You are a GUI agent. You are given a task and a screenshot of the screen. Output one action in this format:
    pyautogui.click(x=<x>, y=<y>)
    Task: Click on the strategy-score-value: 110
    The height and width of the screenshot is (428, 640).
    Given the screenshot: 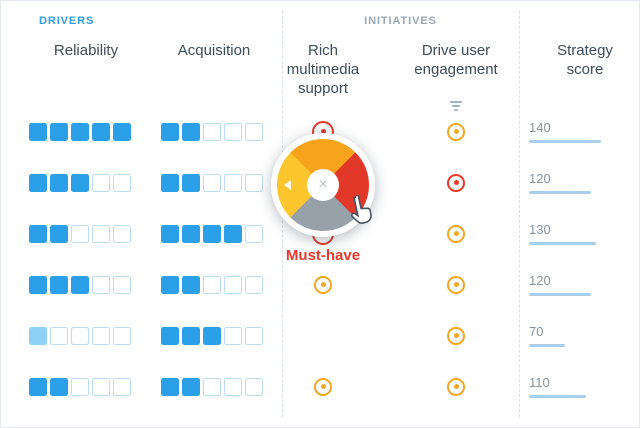 What is the action you would take?
    pyautogui.click(x=539, y=382)
    